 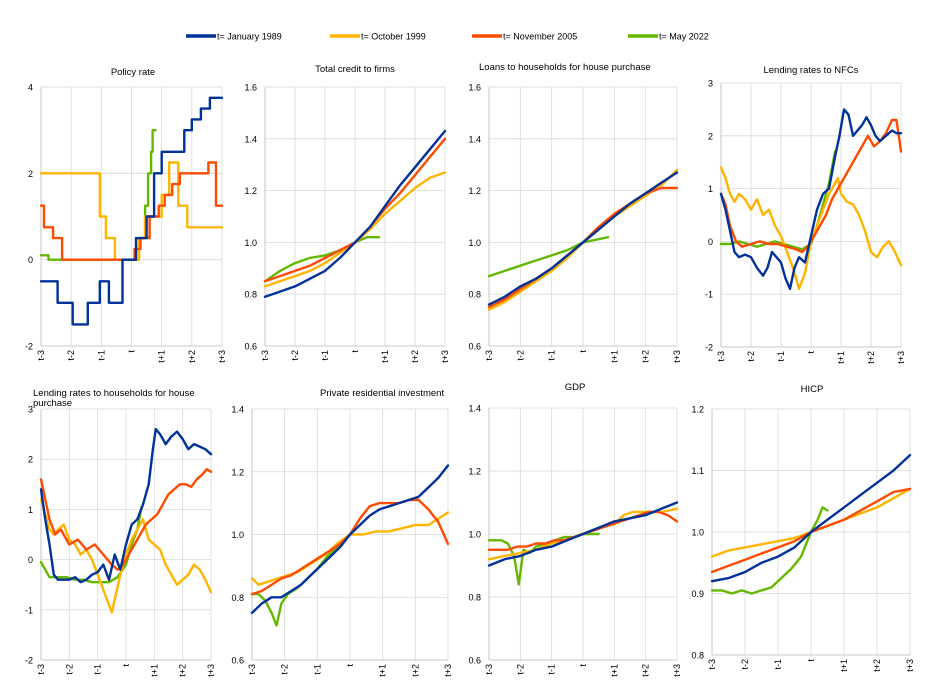 I want to click on chart-panel-policy-rate: Policy rate -2 0 2 4 t-3 t-2 t-1 t t+1 t+2 t+3, so click(x=126, y=215).